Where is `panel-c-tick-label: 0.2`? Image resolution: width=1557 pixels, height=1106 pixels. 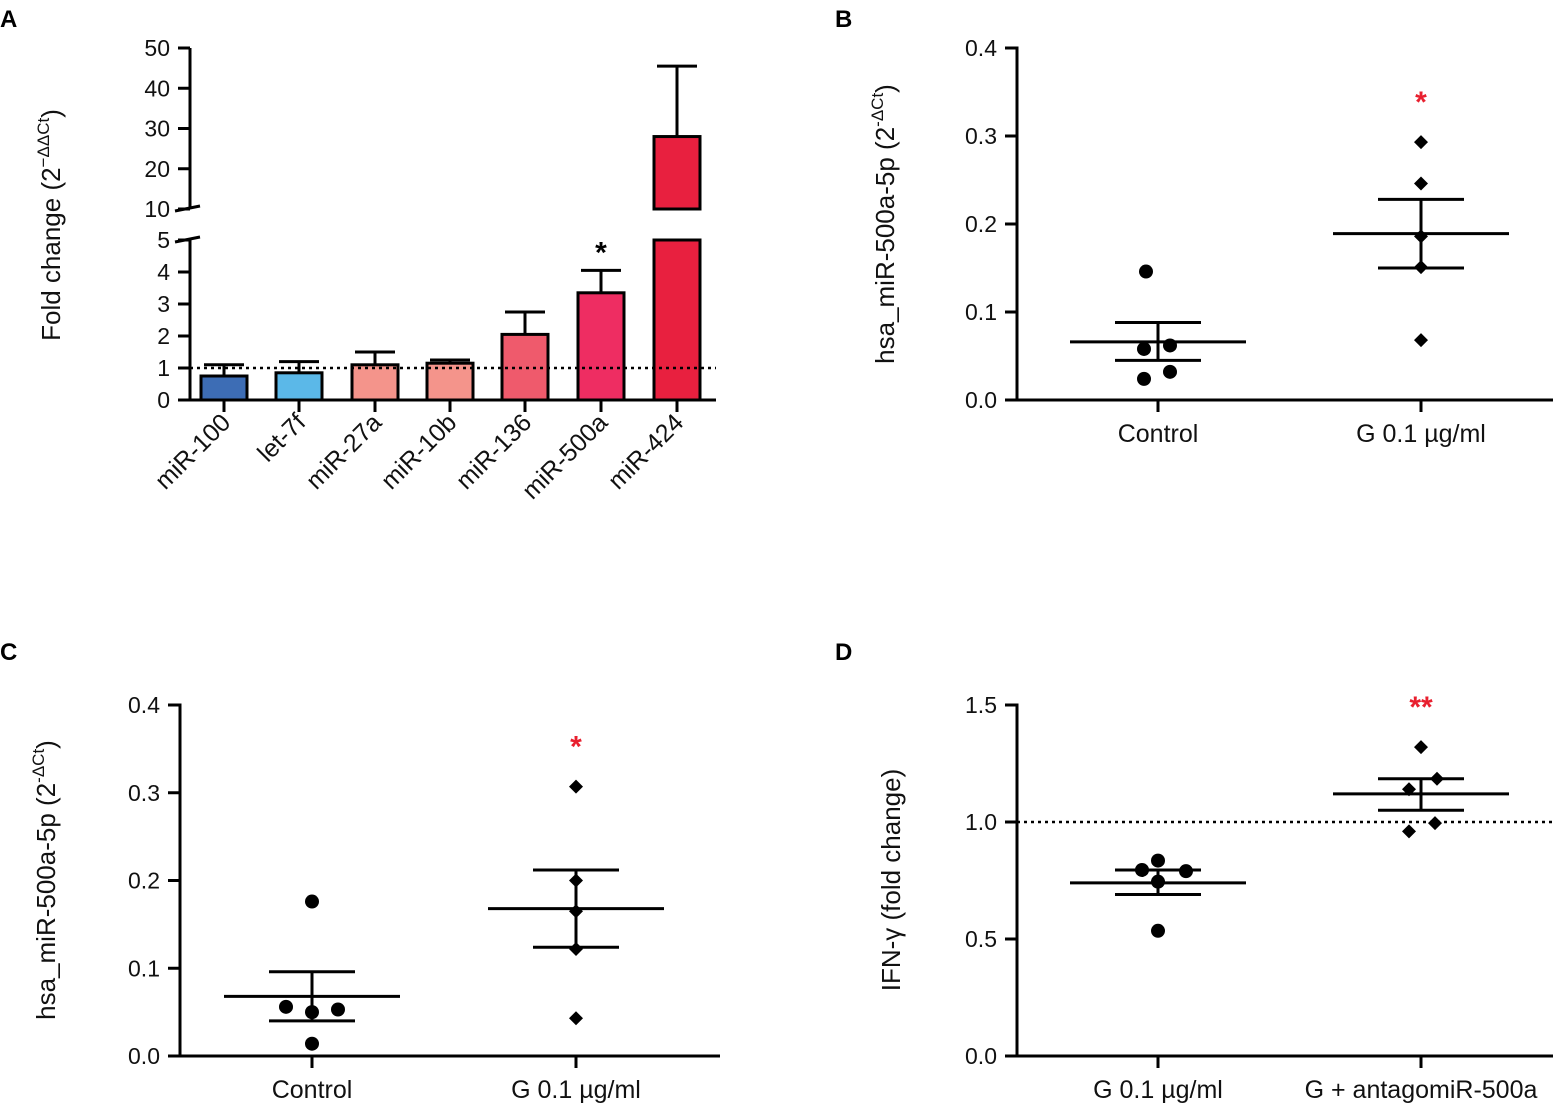 panel-c-tick-label: 0.2 is located at coordinates (144, 881).